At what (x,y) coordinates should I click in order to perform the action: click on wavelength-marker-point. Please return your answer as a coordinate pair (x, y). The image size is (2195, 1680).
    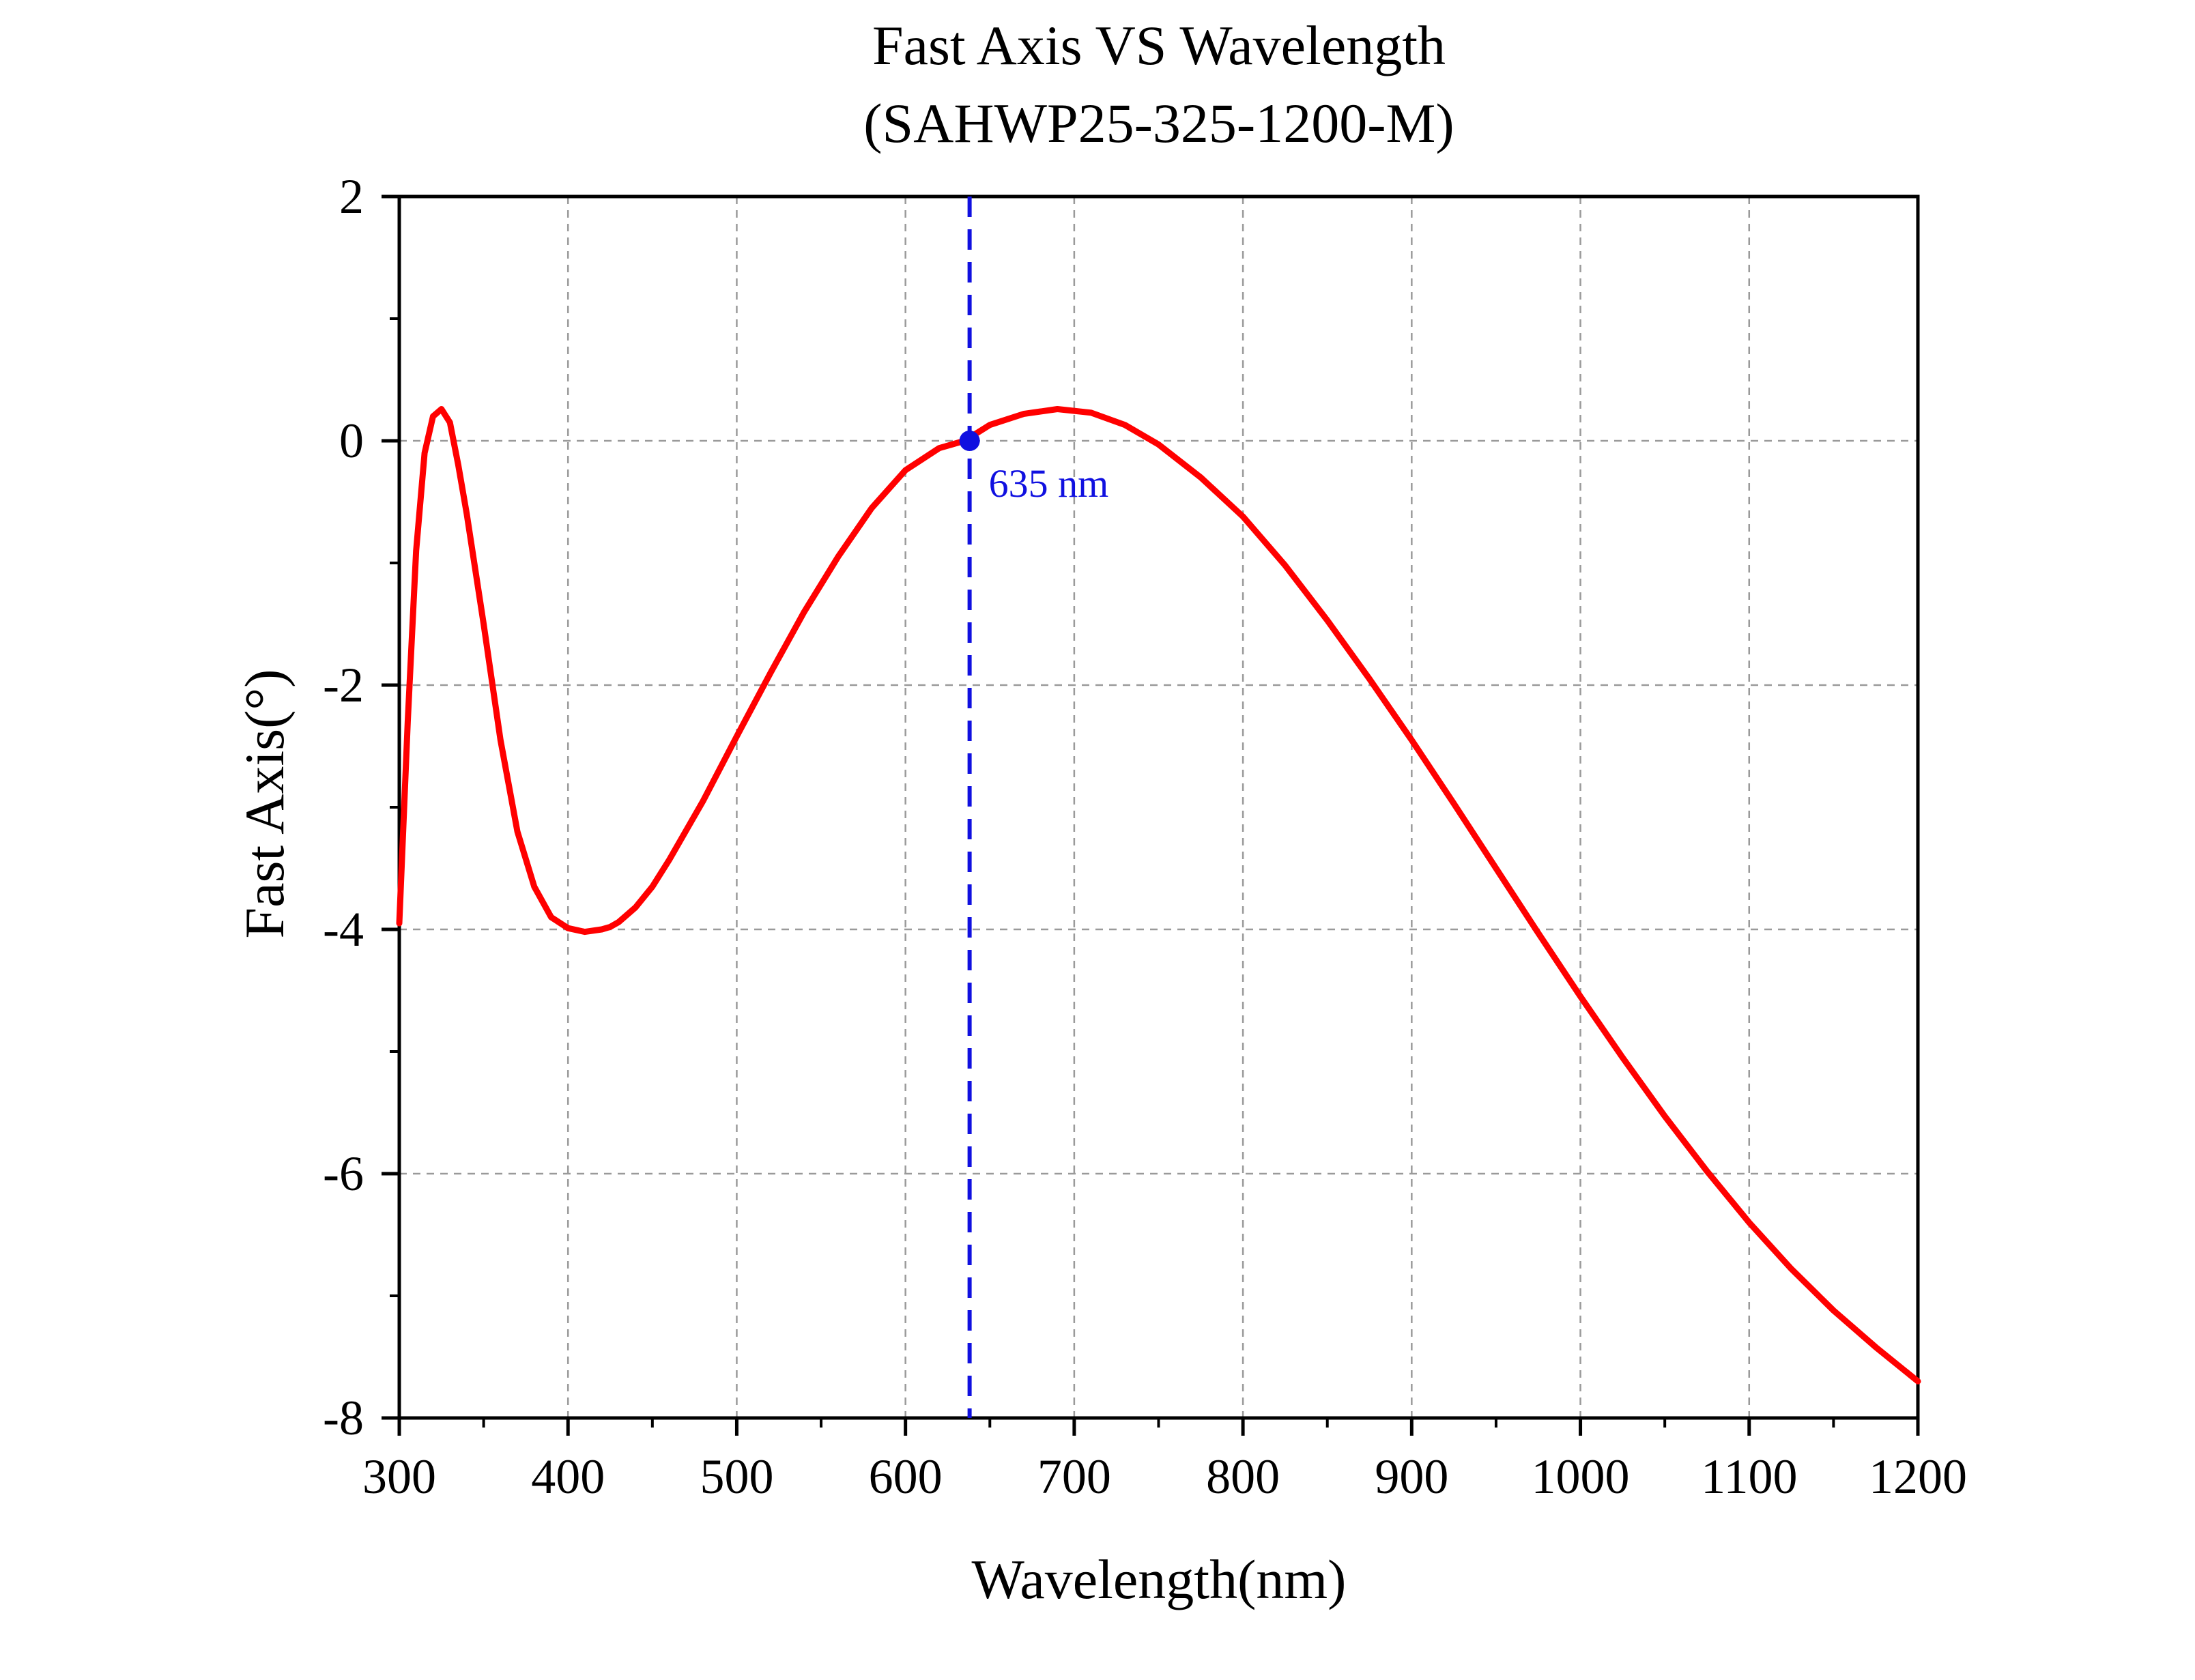
    Looking at the image, I should click on (970, 441).